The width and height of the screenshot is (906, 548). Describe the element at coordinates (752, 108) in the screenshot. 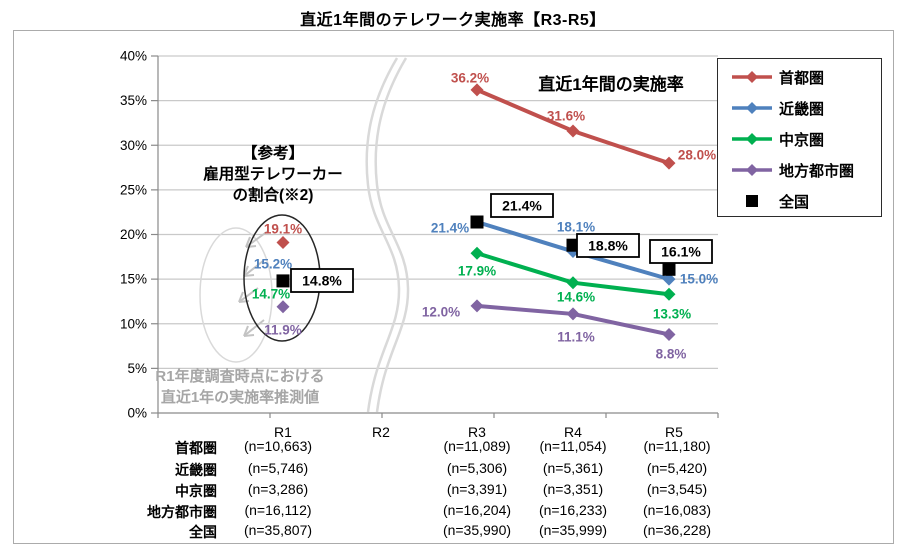

I see `legend-marker-kinkiken` at that location.